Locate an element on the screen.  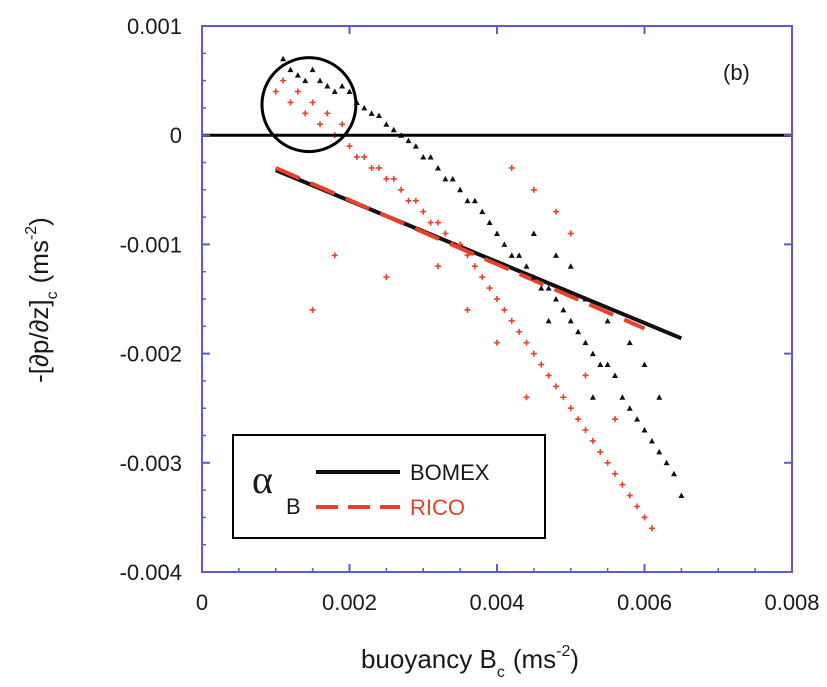
x-axis-title: buoyancy Bc (ms-2) is located at coordinates (470, 662).